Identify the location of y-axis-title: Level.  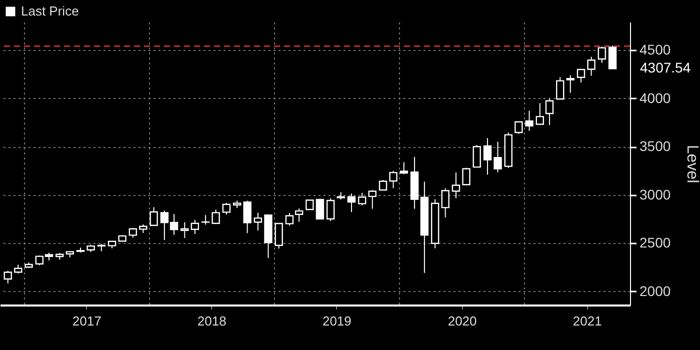
(692, 164).